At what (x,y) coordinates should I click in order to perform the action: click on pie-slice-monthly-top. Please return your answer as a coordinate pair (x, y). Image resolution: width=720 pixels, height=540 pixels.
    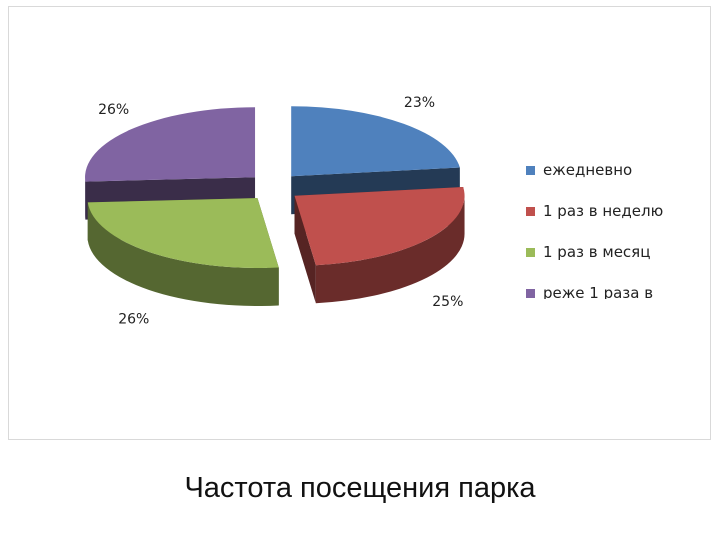
    Looking at the image, I should click on (183, 233).